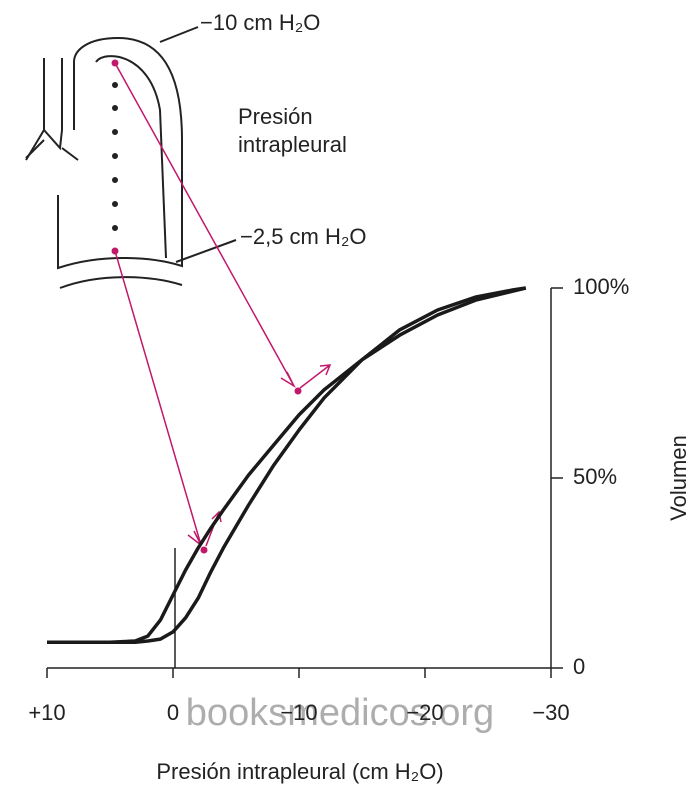 The height and width of the screenshot is (791, 693). What do you see at coordinates (46, 712) in the screenshot?
I see `x-tick-label: +10` at bounding box center [46, 712].